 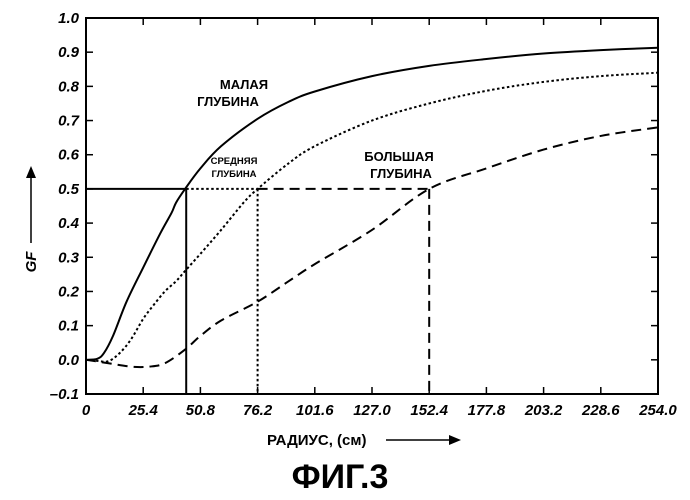 I want to click on y-axis-title: GF, so click(x=31, y=262).